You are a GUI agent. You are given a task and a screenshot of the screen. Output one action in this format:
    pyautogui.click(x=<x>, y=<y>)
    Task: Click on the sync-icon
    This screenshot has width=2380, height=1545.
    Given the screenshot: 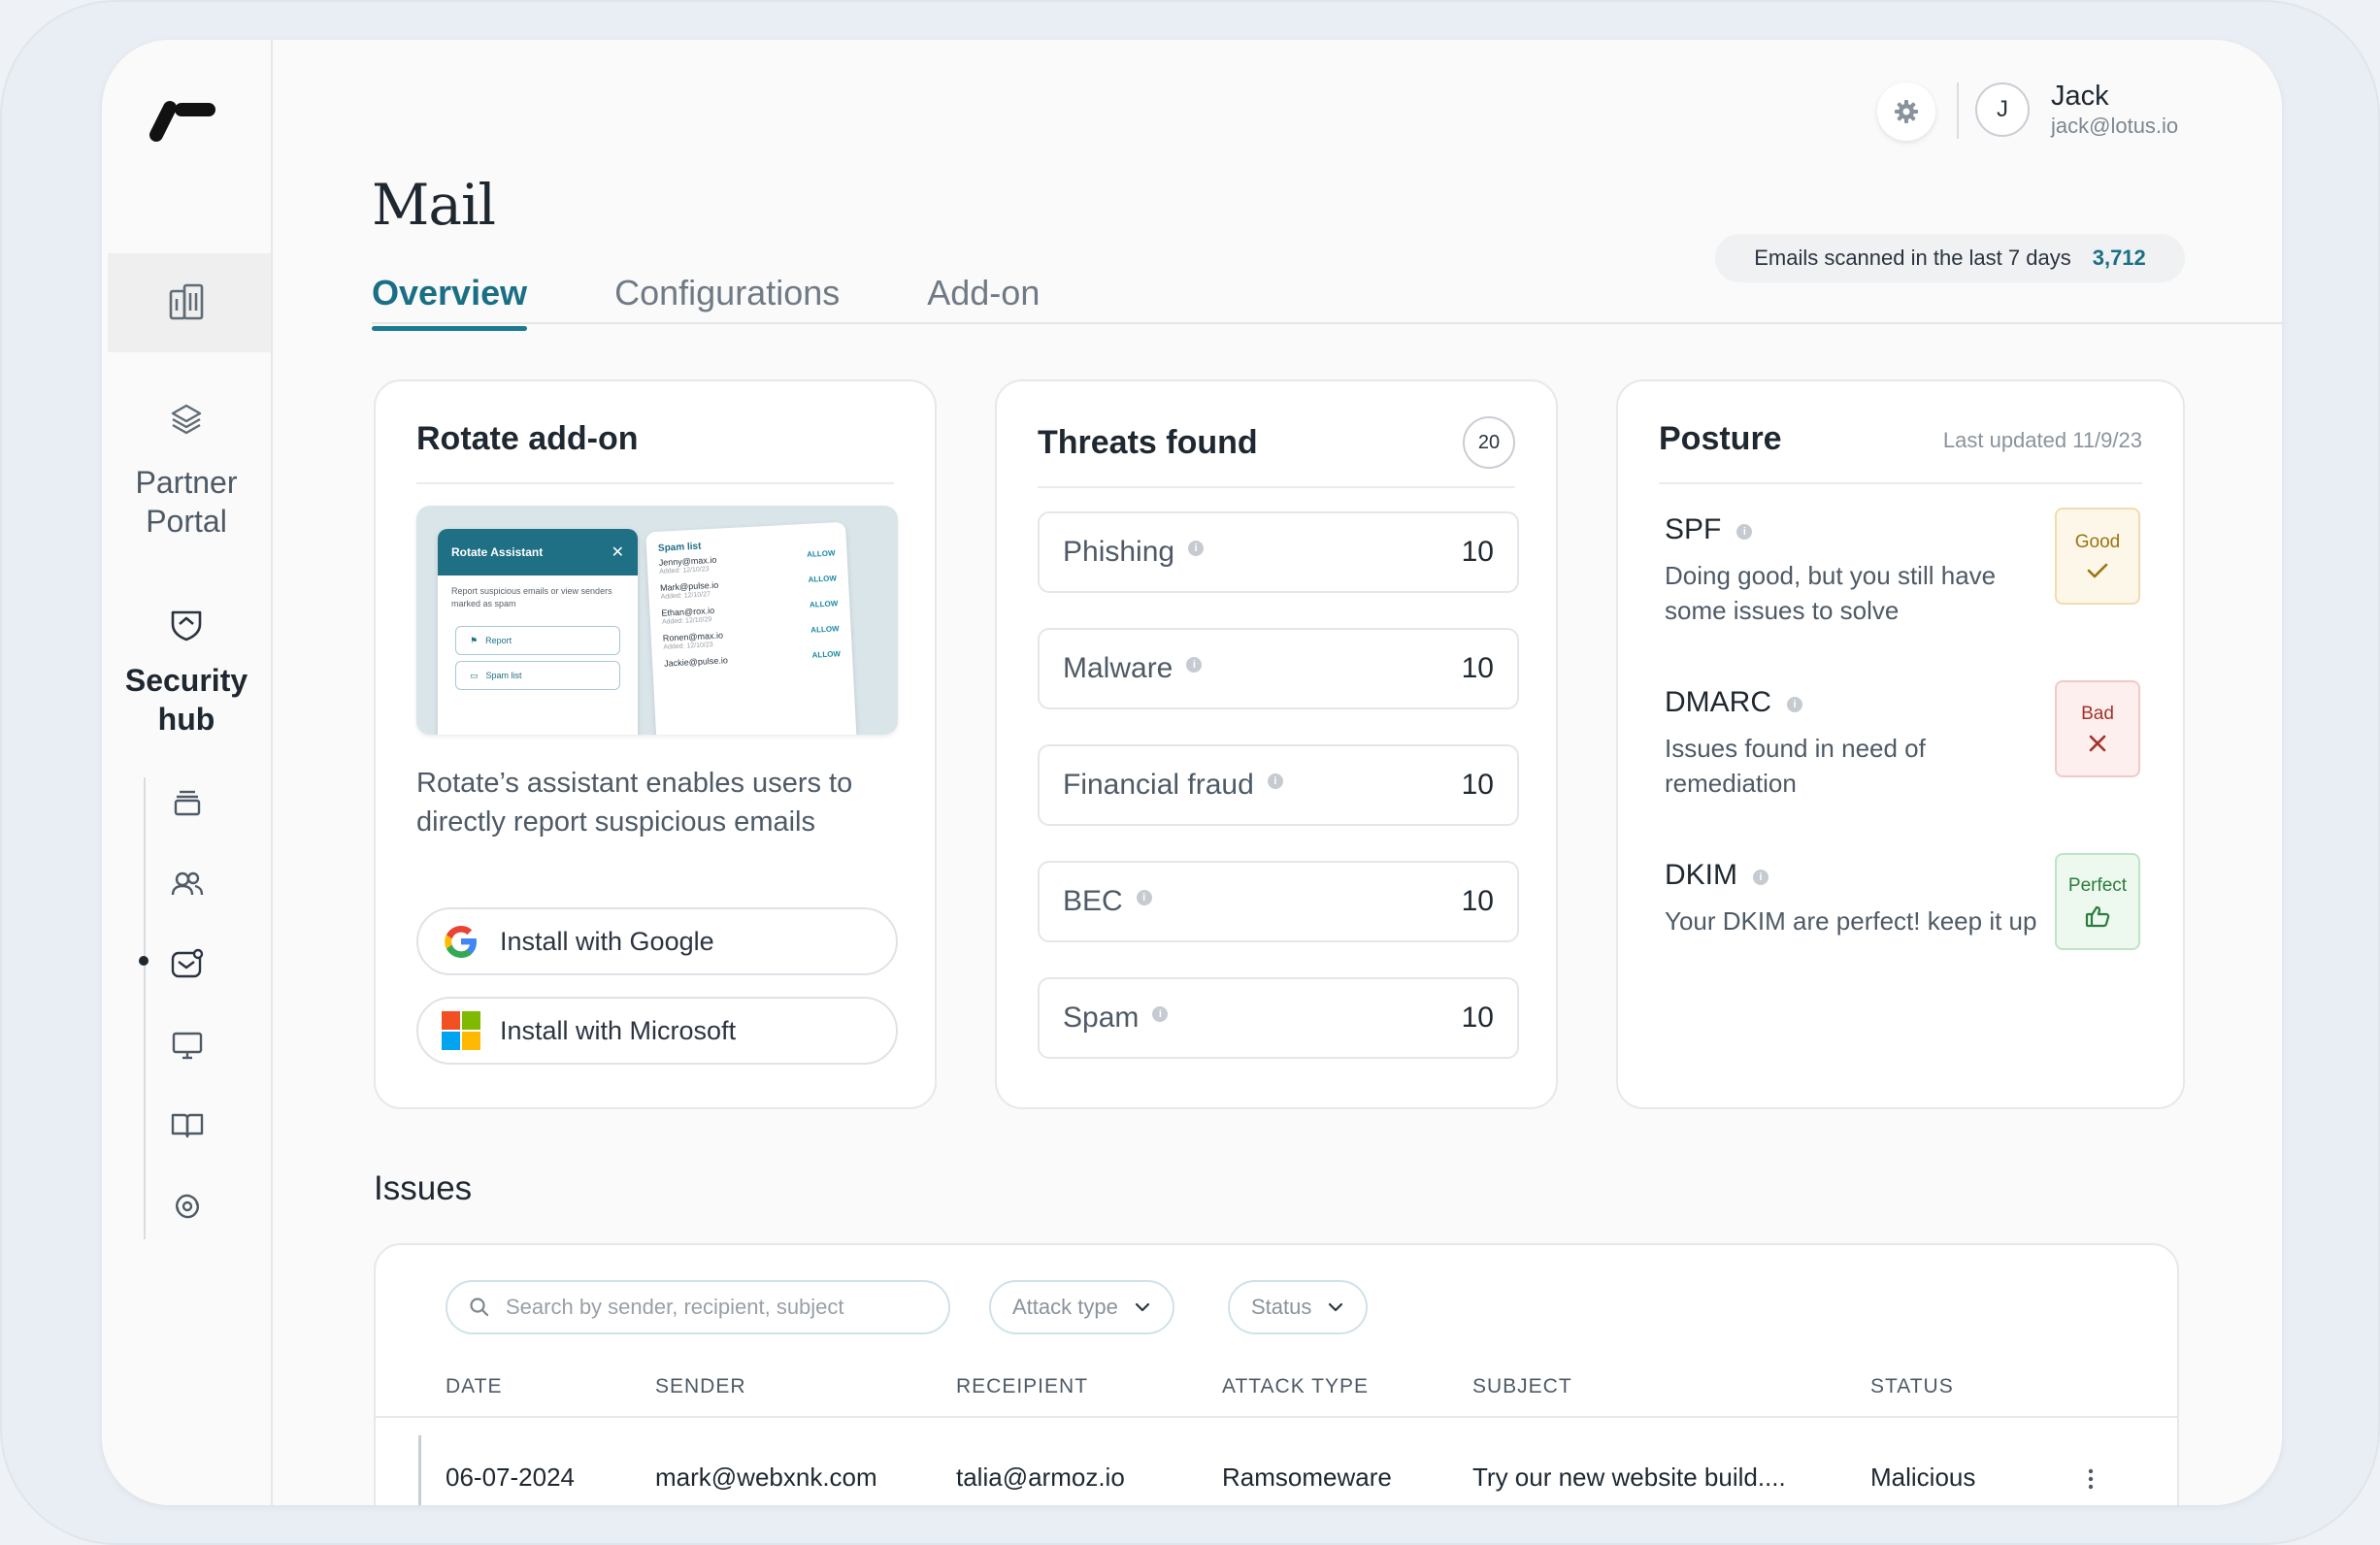 What is the action you would take?
    pyautogui.click(x=187, y=1206)
    